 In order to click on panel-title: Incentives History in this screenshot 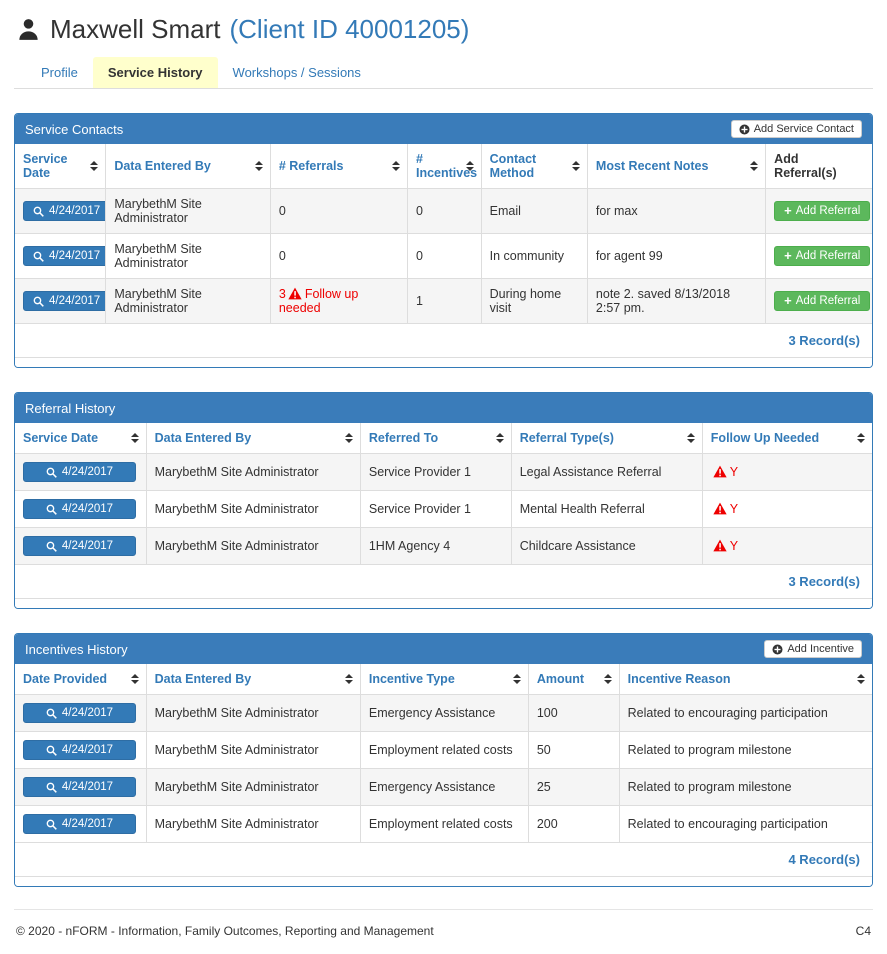, I will do `click(76, 649)`.